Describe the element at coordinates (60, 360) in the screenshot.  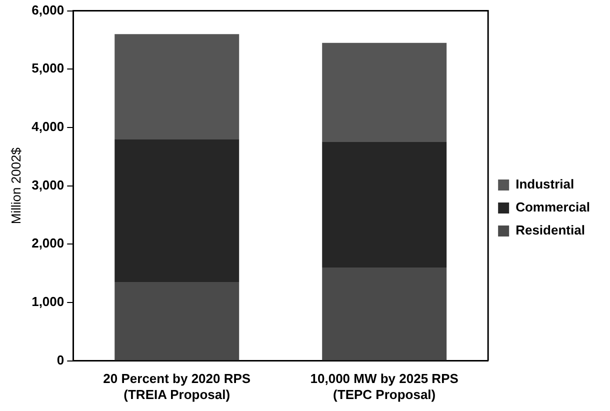
I see `y-tick-label: 0` at that location.